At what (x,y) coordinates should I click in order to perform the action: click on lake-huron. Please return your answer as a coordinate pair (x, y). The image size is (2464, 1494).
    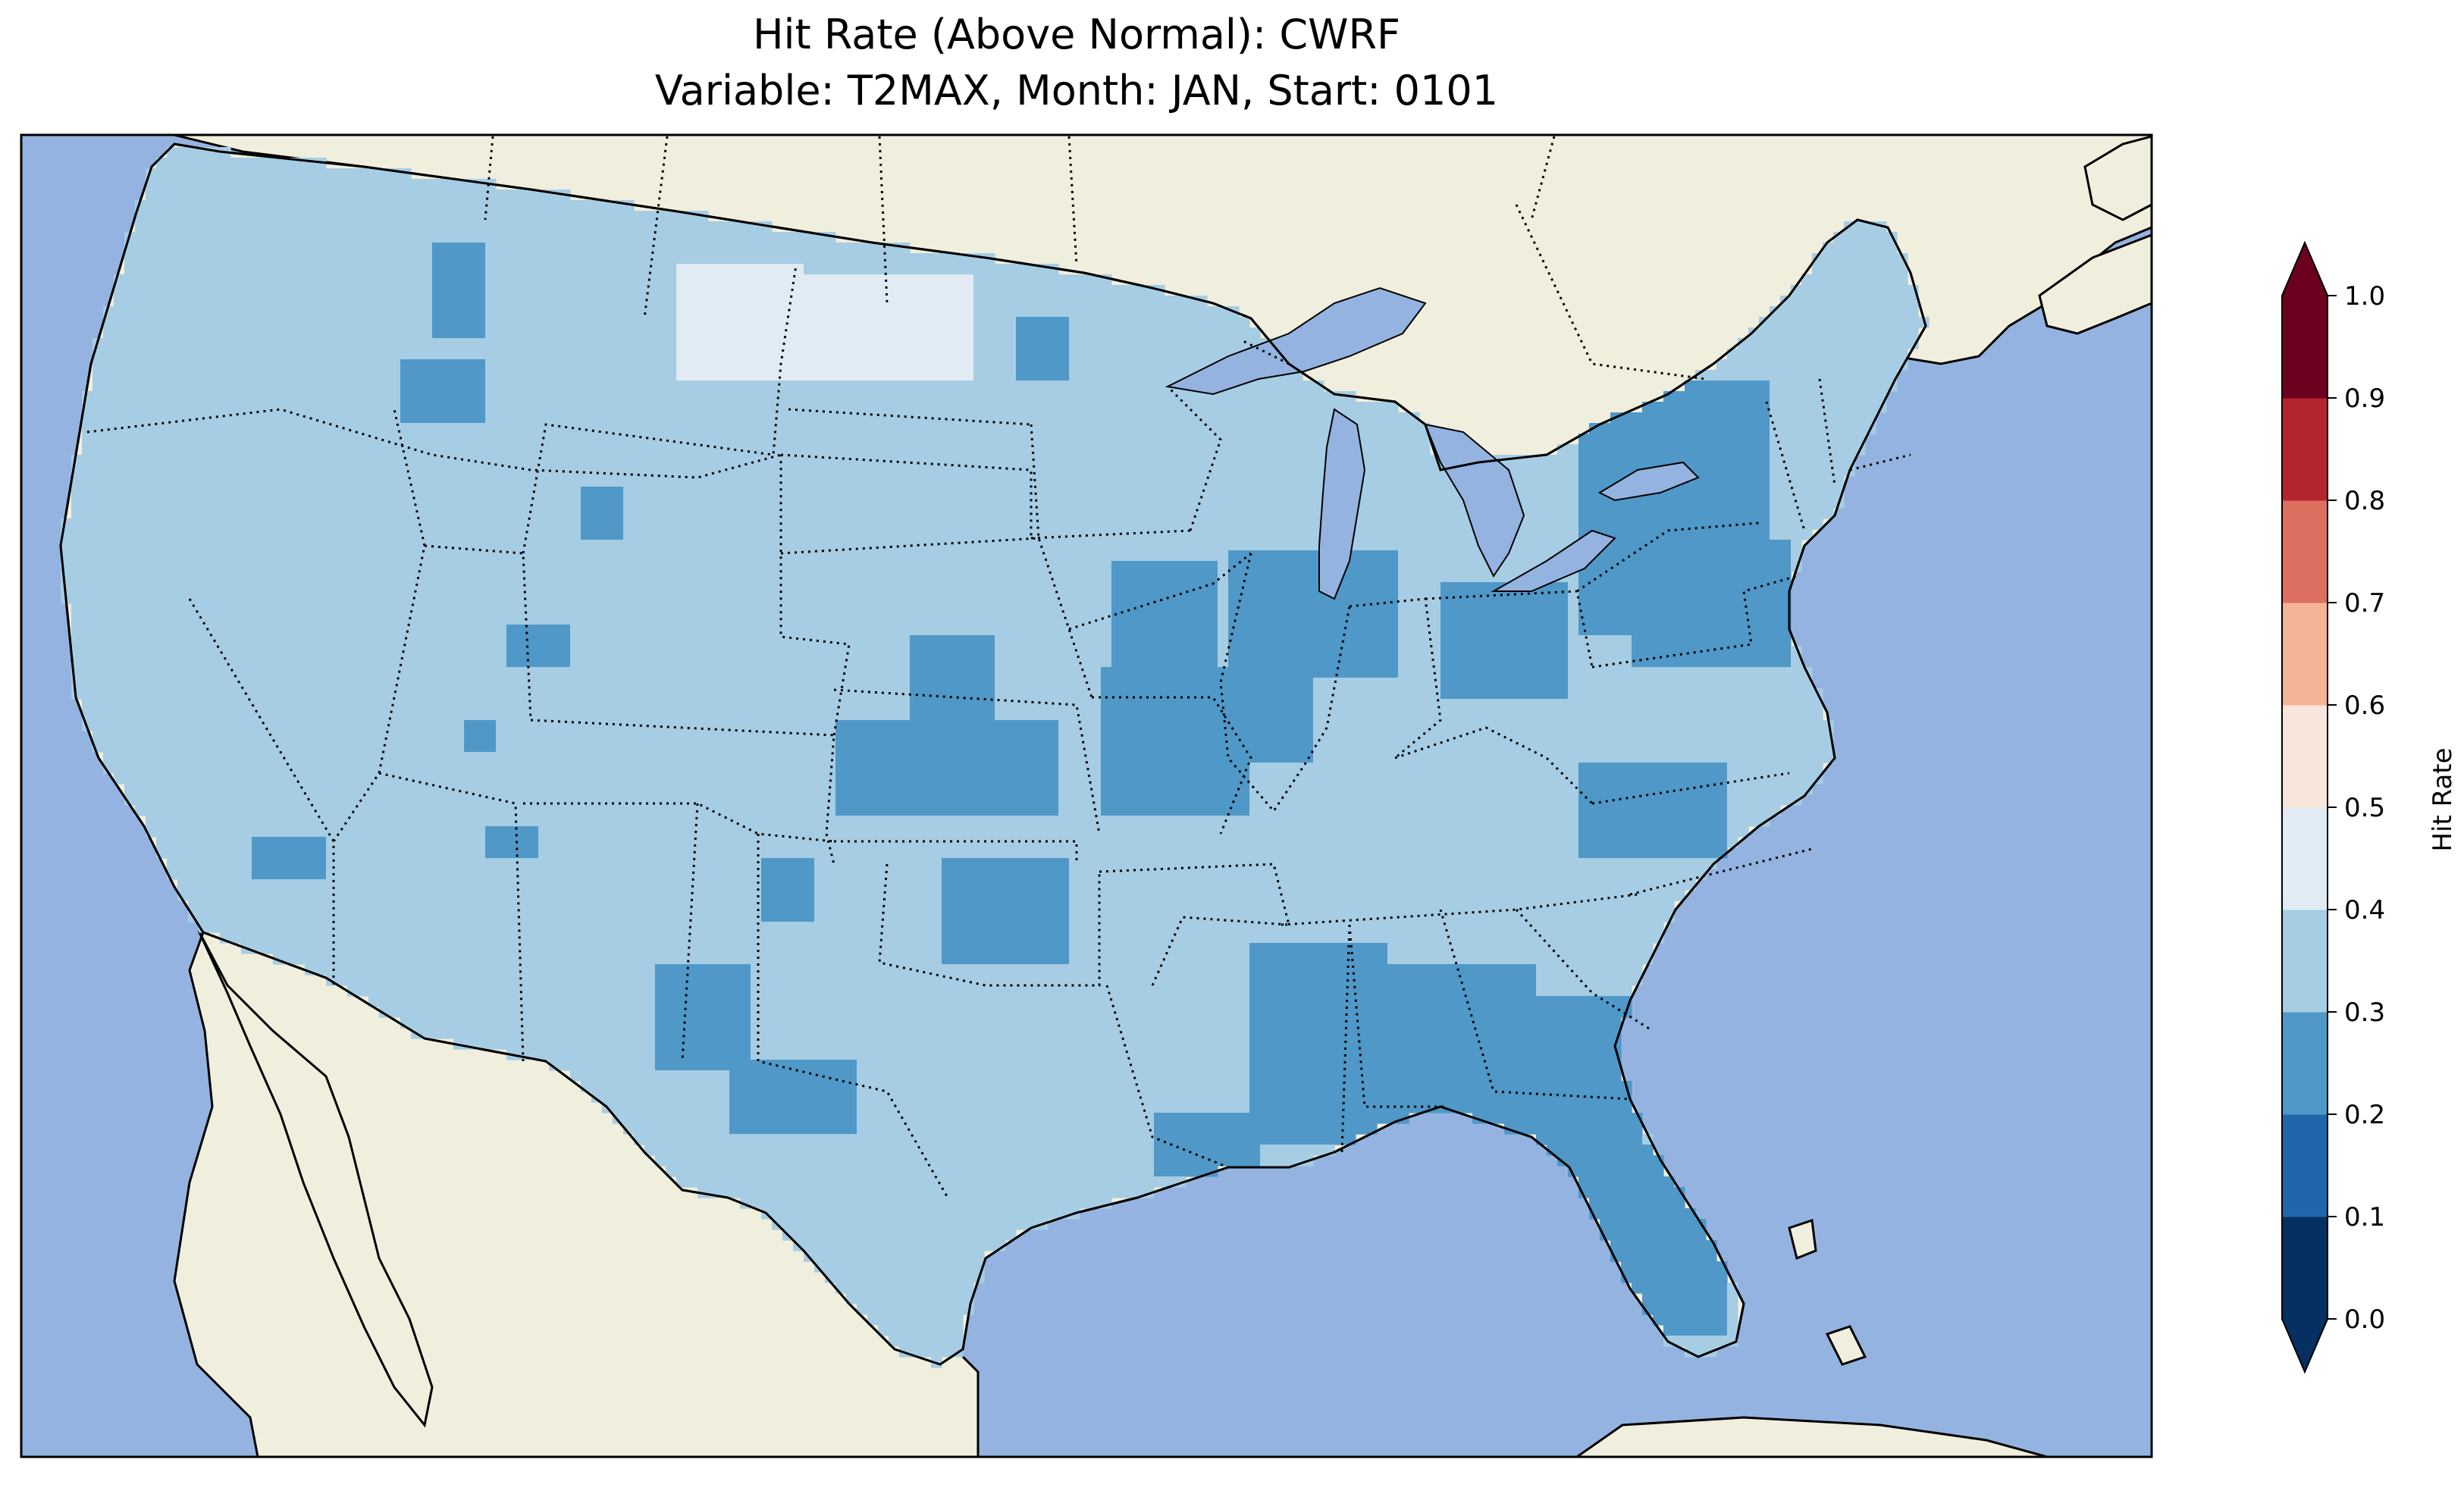
    Looking at the image, I should click on (1474, 500).